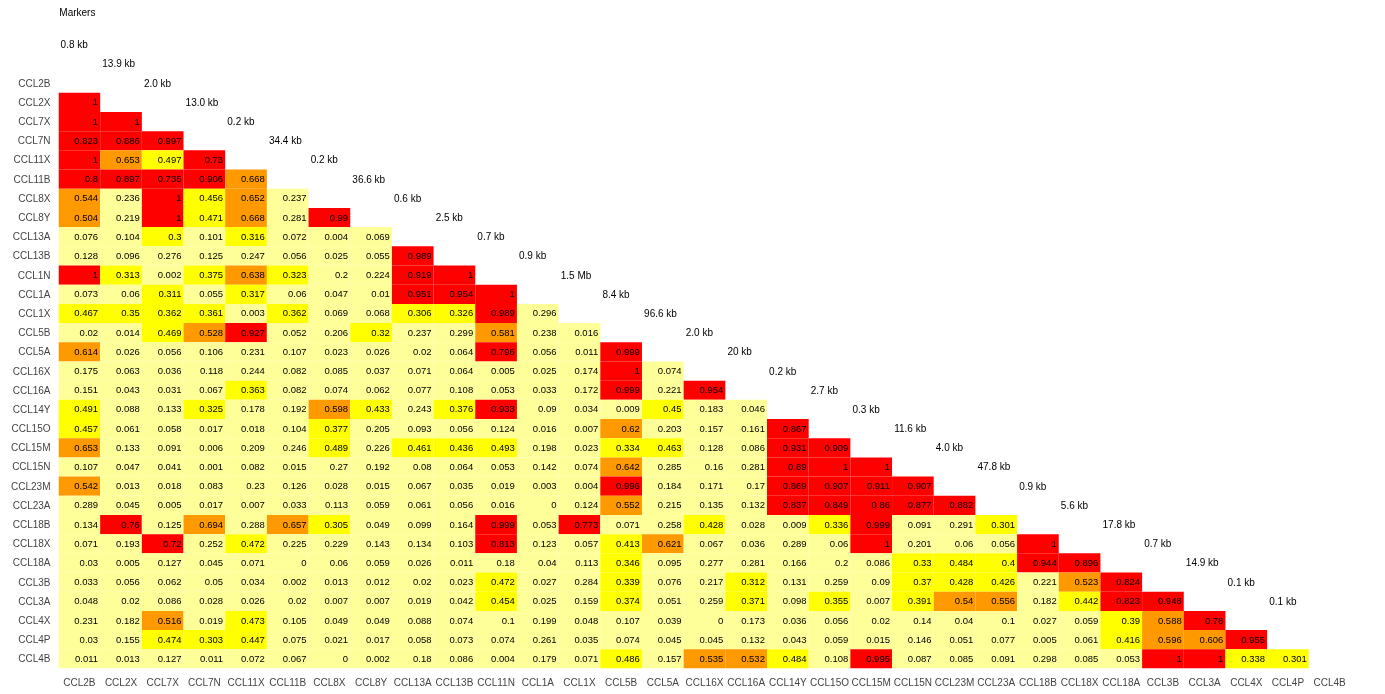  What do you see at coordinates (1211, 639) in the screenshot?
I see `data-label: 0.606` at bounding box center [1211, 639].